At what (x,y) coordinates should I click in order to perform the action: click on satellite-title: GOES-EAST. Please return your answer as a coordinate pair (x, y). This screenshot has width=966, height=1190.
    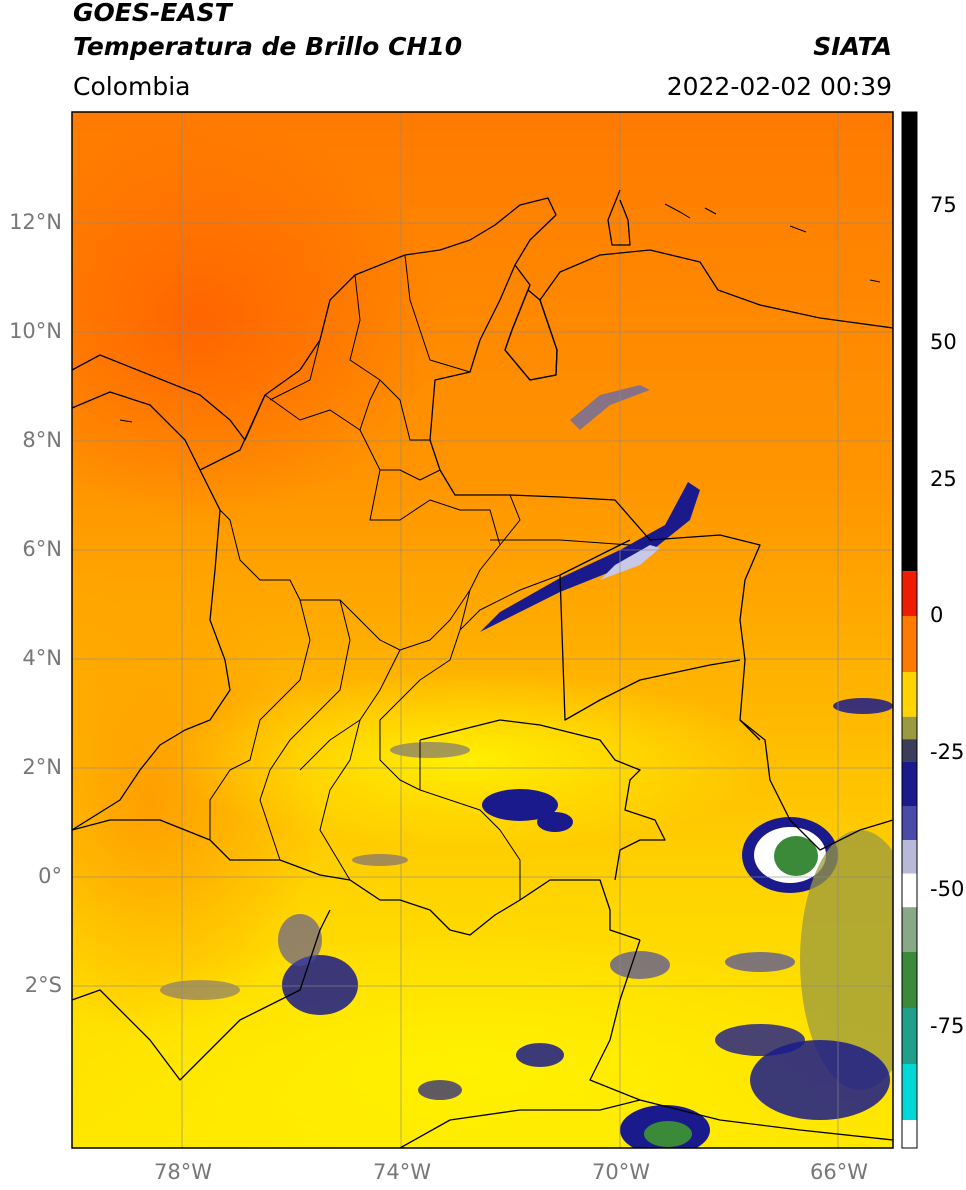
    Looking at the image, I should click on (152, 13).